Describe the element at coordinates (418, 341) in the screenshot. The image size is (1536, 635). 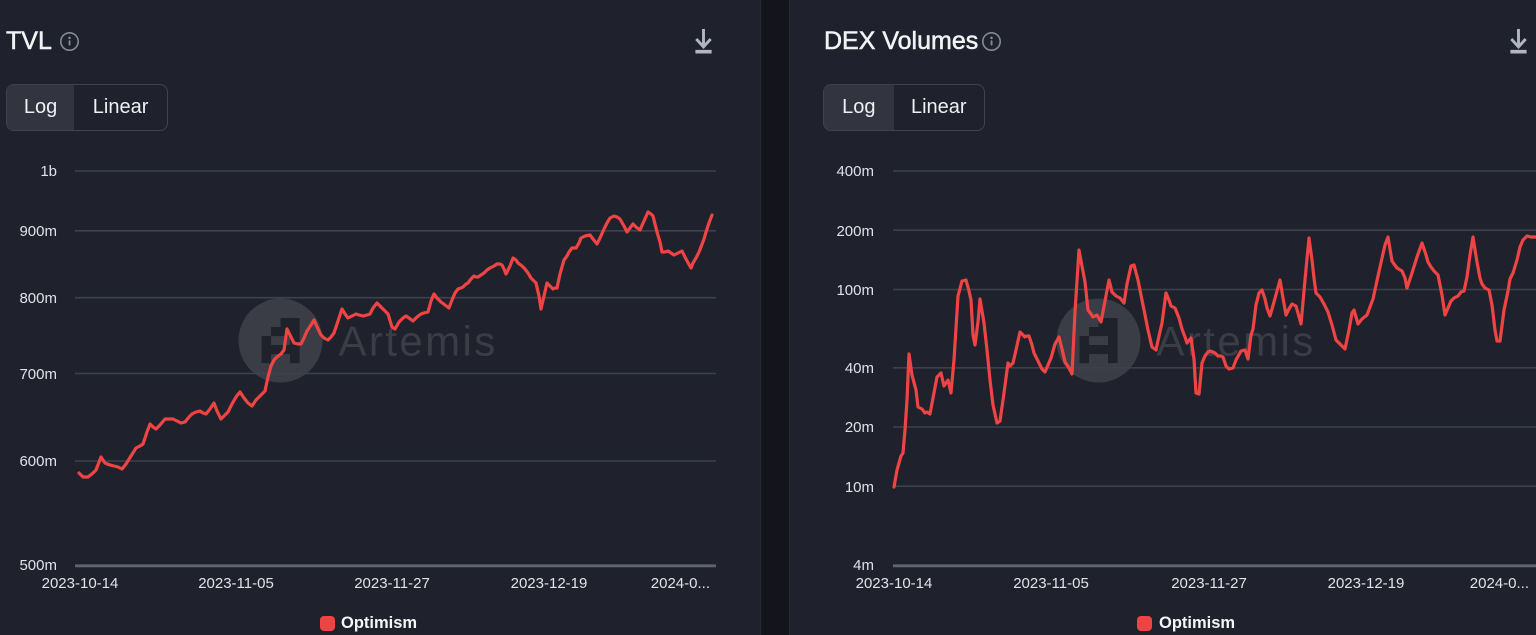
I see `svg-text: Artemis` at that location.